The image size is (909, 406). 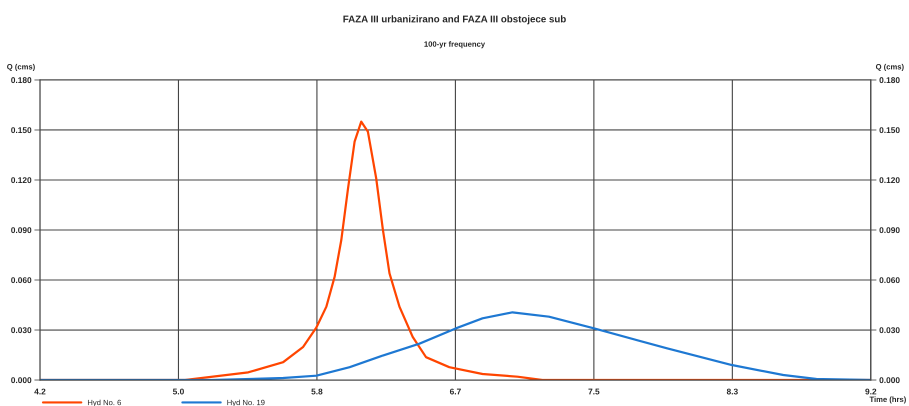 I want to click on chart-title: FAZA III urbanizirano and FAZA III obstojece sub, so click(x=454, y=19).